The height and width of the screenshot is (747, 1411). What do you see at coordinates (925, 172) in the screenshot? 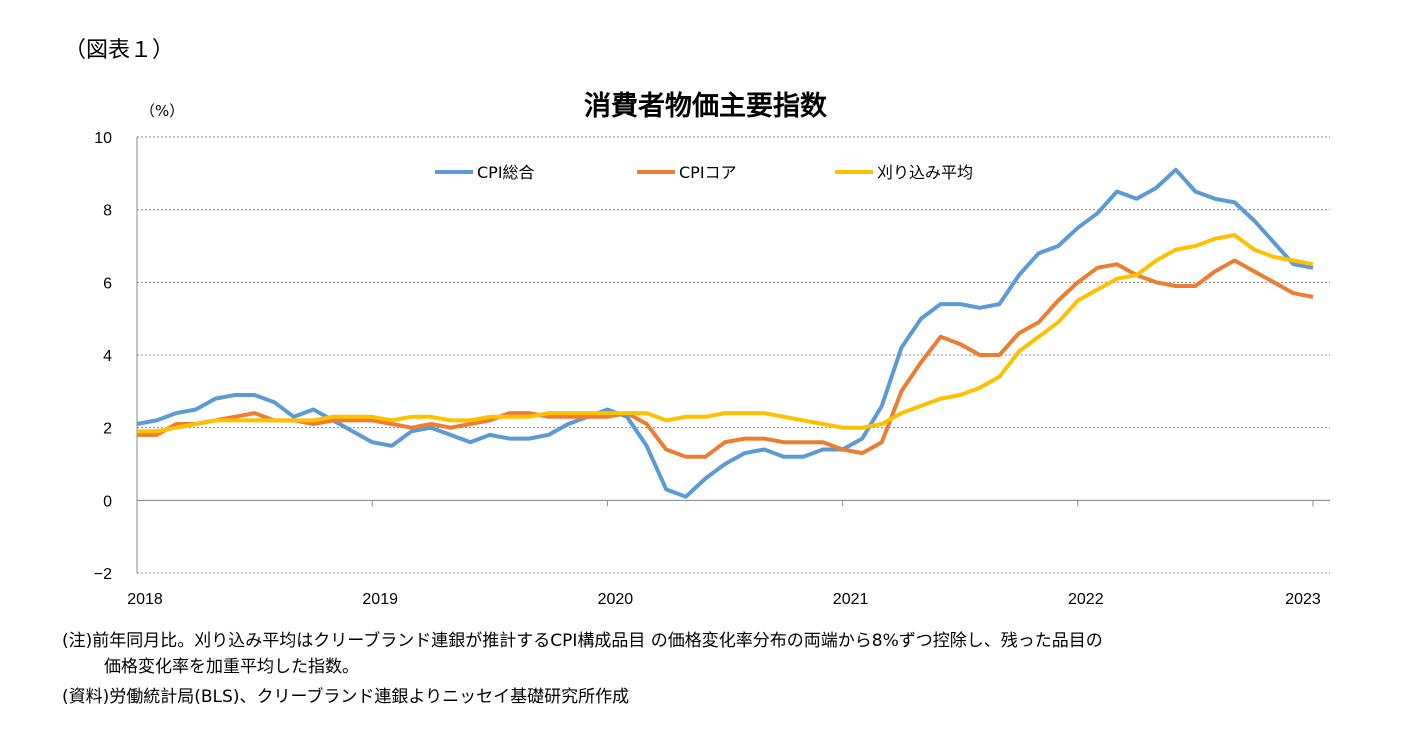
I see `legend-label: 刈り込み平均` at bounding box center [925, 172].